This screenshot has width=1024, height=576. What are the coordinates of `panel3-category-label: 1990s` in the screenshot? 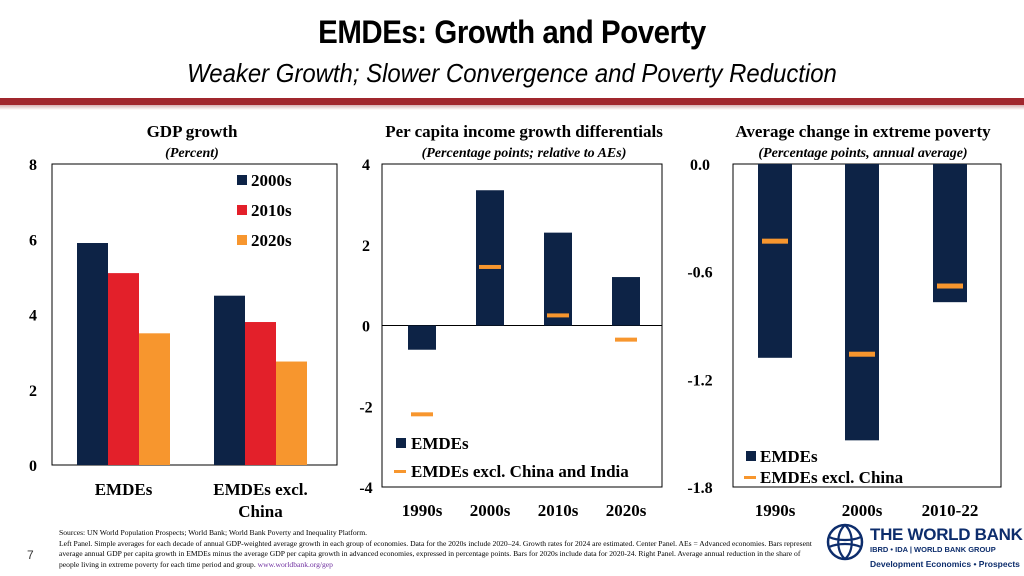 It's located at (775, 510).